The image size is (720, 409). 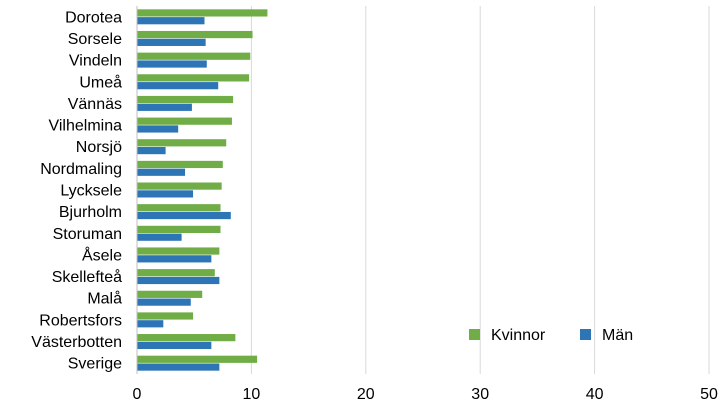 I want to click on x-tick-label: 20, so click(x=366, y=394).